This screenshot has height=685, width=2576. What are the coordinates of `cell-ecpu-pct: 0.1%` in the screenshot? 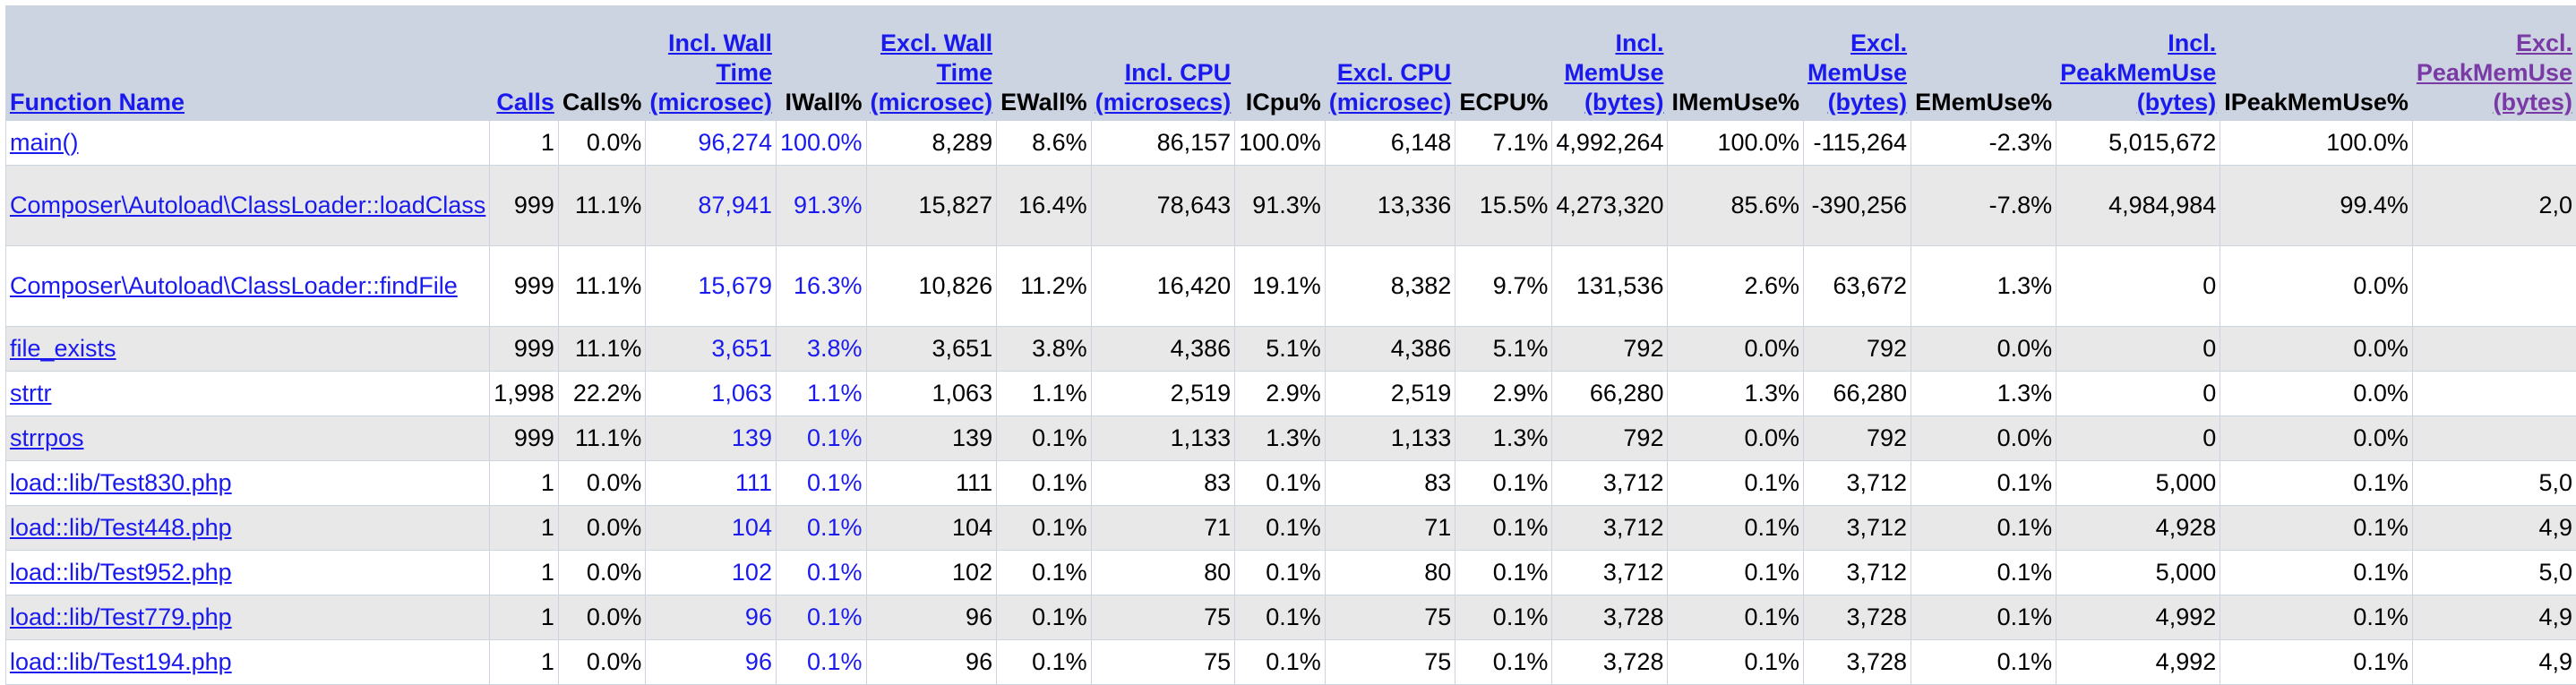 It's located at (1503, 484).